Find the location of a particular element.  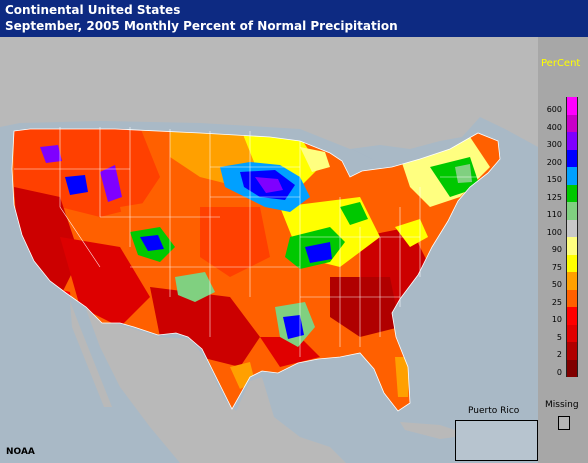

legend-tick-150: 150 is located at coordinates (554, 179).